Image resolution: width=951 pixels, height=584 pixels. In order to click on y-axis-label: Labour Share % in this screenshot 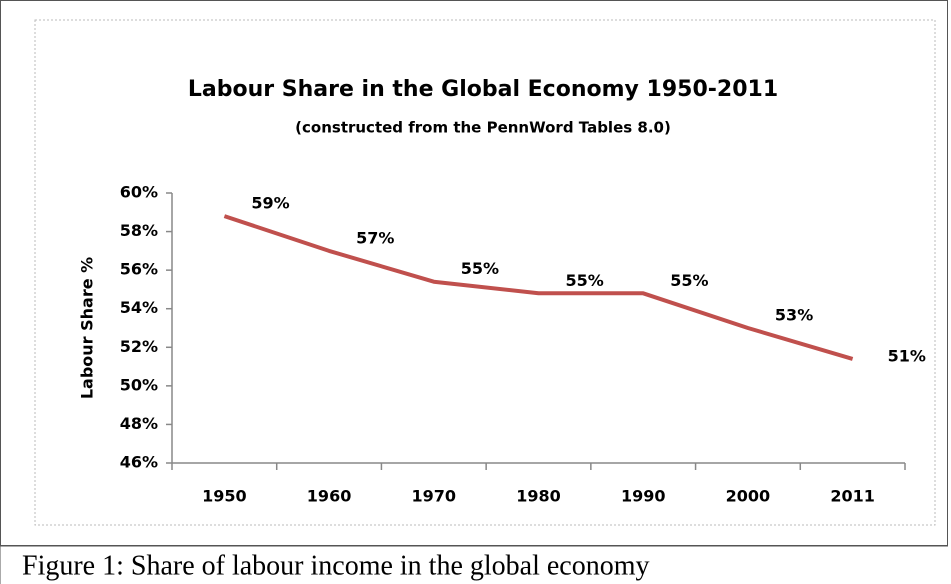, I will do `click(87, 328)`.